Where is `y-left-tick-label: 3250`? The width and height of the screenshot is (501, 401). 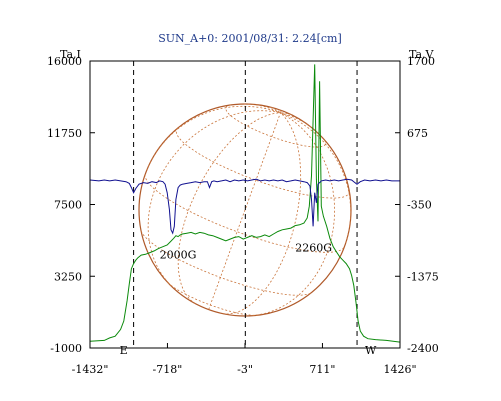 y-left-tick-label: 3250 is located at coordinates (68, 276).